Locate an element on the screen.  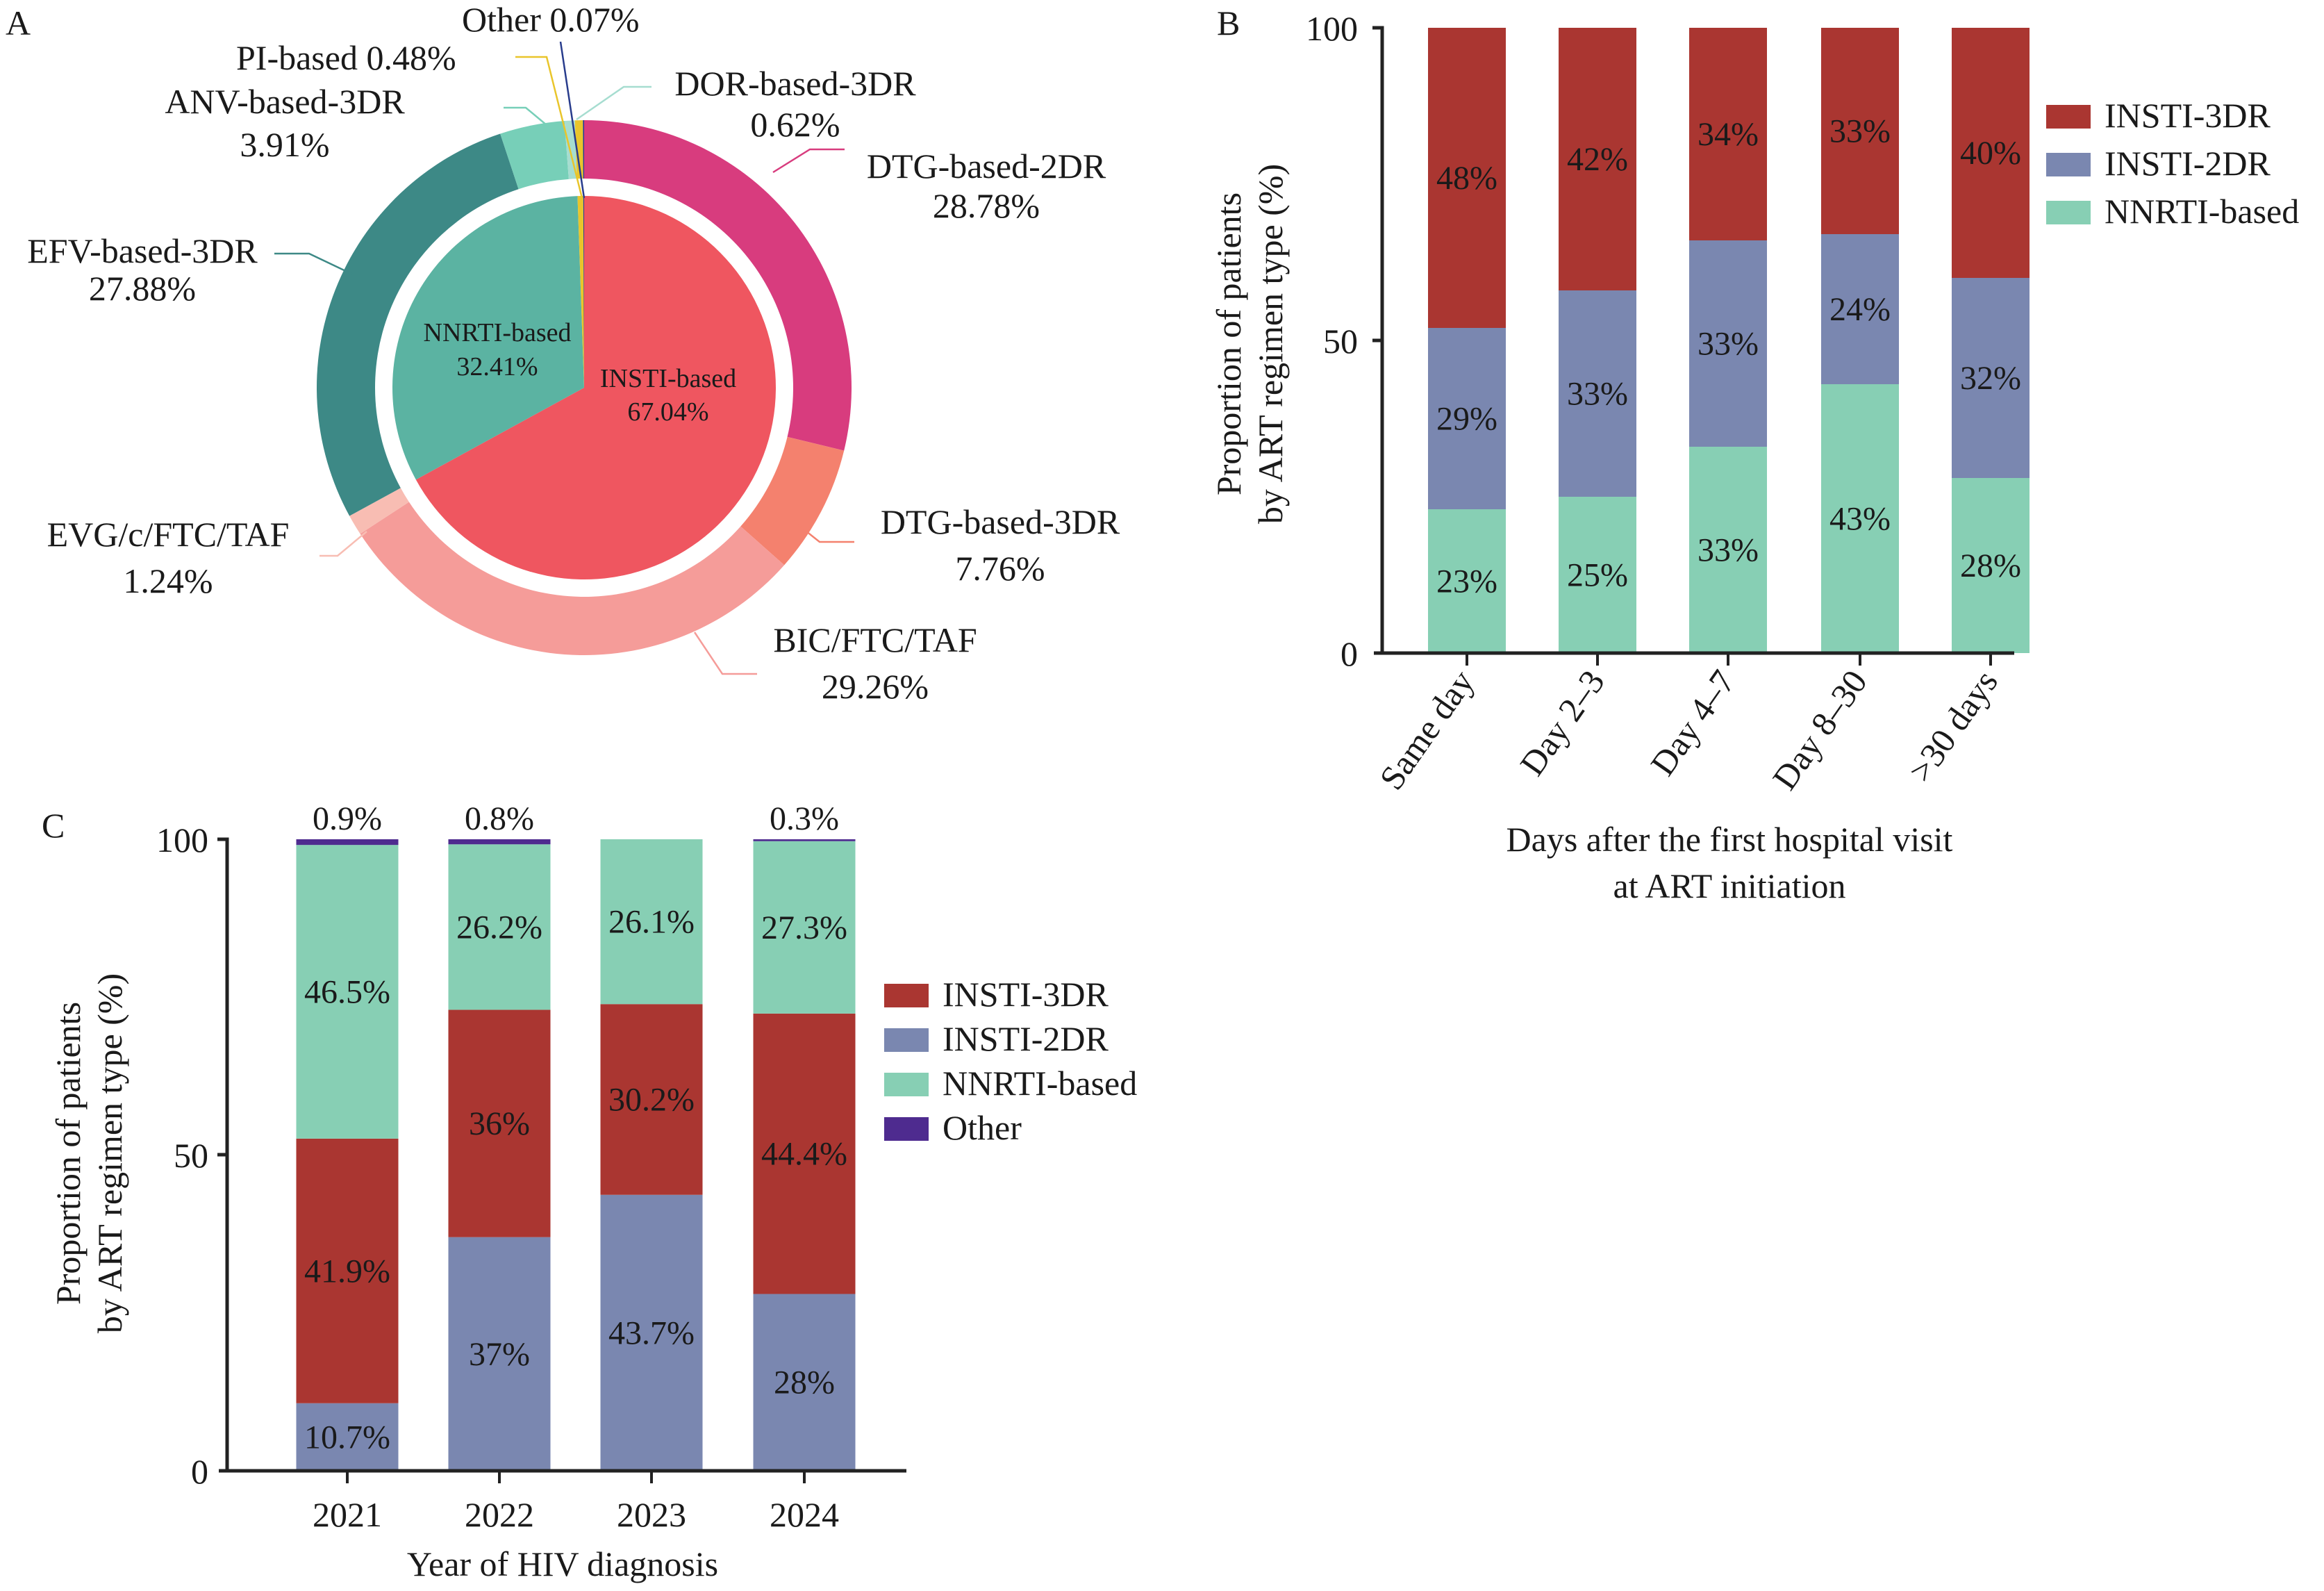
y-tick-label: 0 is located at coordinates (199, 1471).